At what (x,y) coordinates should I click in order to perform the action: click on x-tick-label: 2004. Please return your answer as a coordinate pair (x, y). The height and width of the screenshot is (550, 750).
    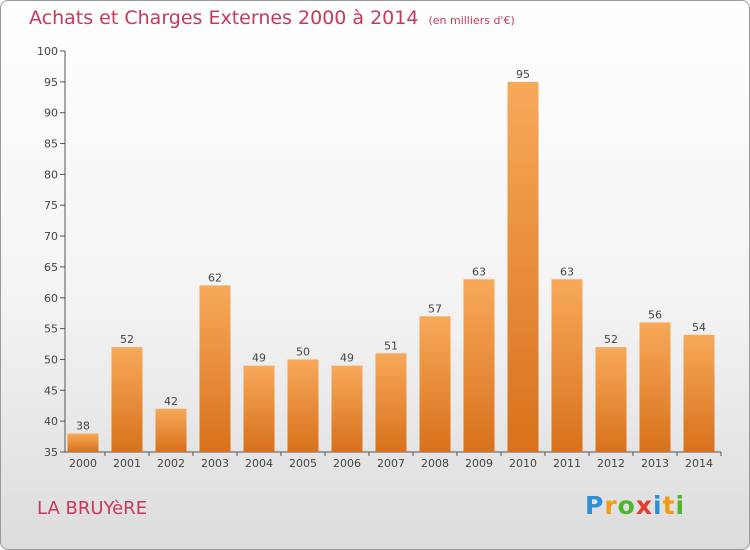
    Looking at the image, I should click on (259, 463).